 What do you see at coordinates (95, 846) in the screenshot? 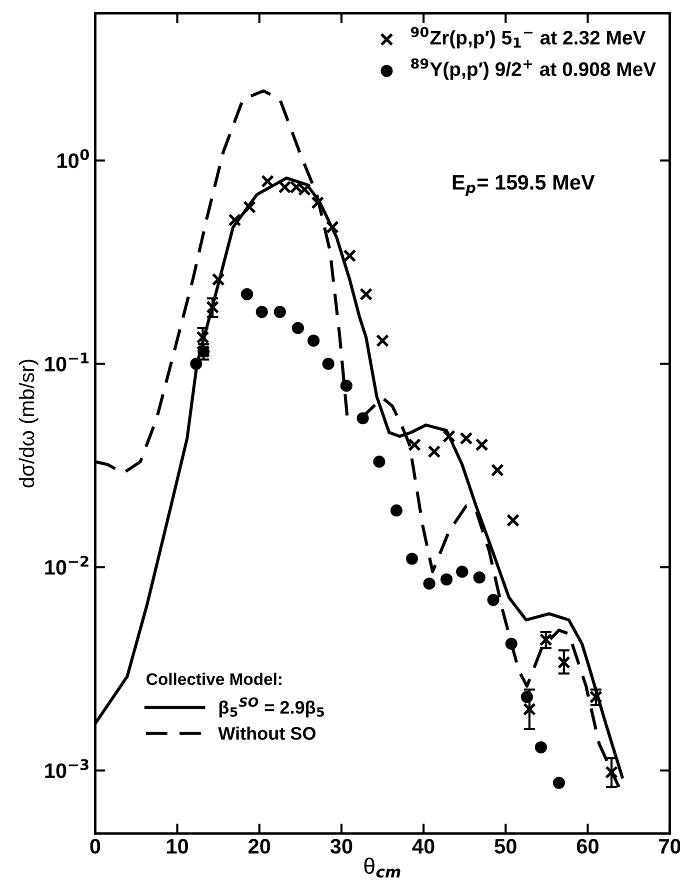
I see `x-tick-label: 0` at bounding box center [95, 846].